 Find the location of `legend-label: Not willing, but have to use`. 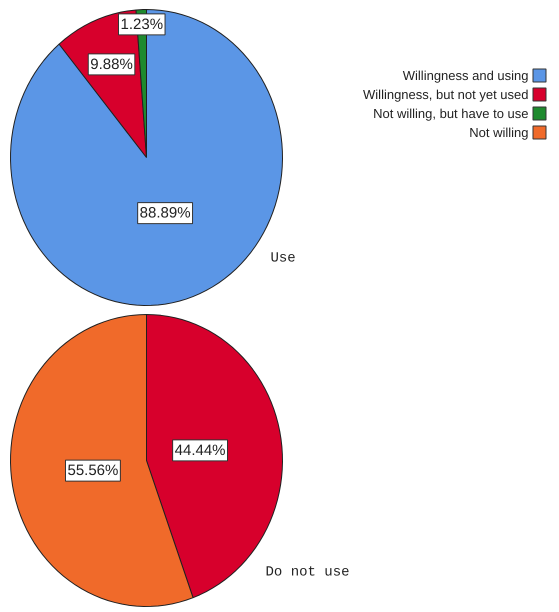

legend-label: Not willing, but have to use is located at coordinates (451, 113).